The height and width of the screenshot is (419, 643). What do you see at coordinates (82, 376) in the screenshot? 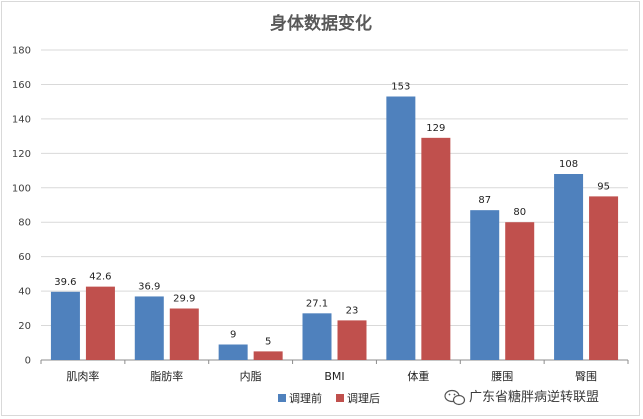
I see `x-tick-label: 肌肉率` at bounding box center [82, 376].